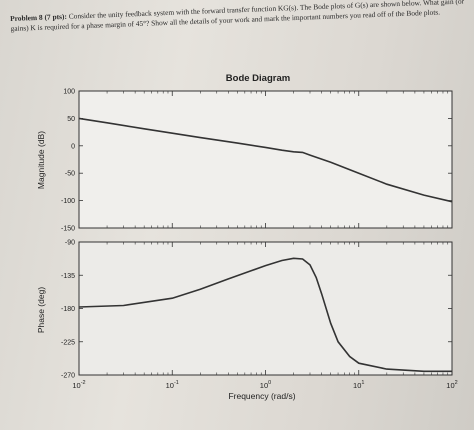  I want to click on phase-ytick-label: -270, so click(68, 376).